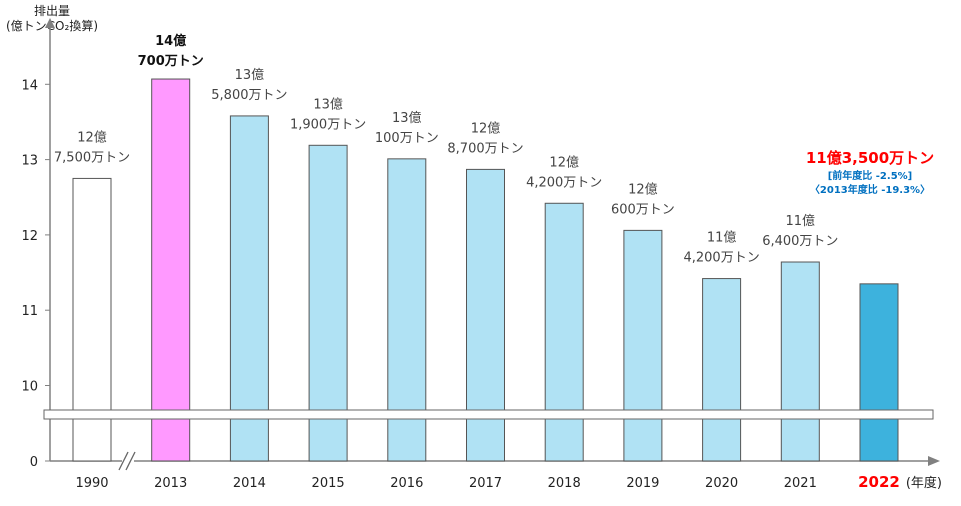 The height and width of the screenshot is (506, 961). What do you see at coordinates (870, 158) in the screenshot?
I see `highlight-value-label: 11億3,500万トン` at bounding box center [870, 158].